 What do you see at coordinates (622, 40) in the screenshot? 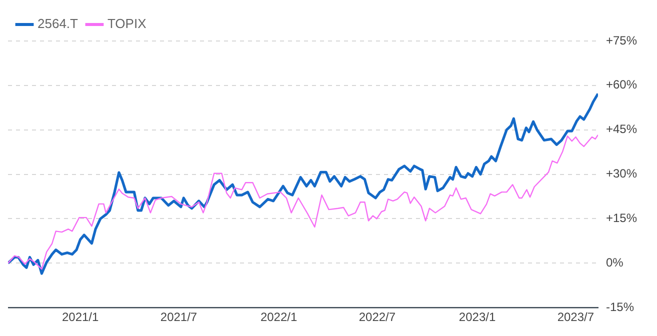
I see `y-tick-label: +75%` at bounding box center [622, 40].